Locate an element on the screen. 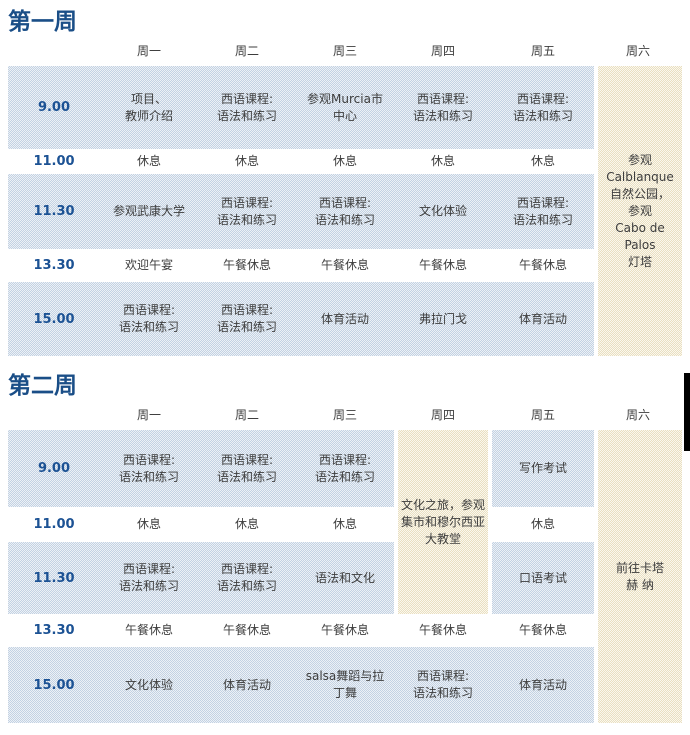  schedule-cell: 参观Murcia市 中心 is located at coordinates (345, 107).